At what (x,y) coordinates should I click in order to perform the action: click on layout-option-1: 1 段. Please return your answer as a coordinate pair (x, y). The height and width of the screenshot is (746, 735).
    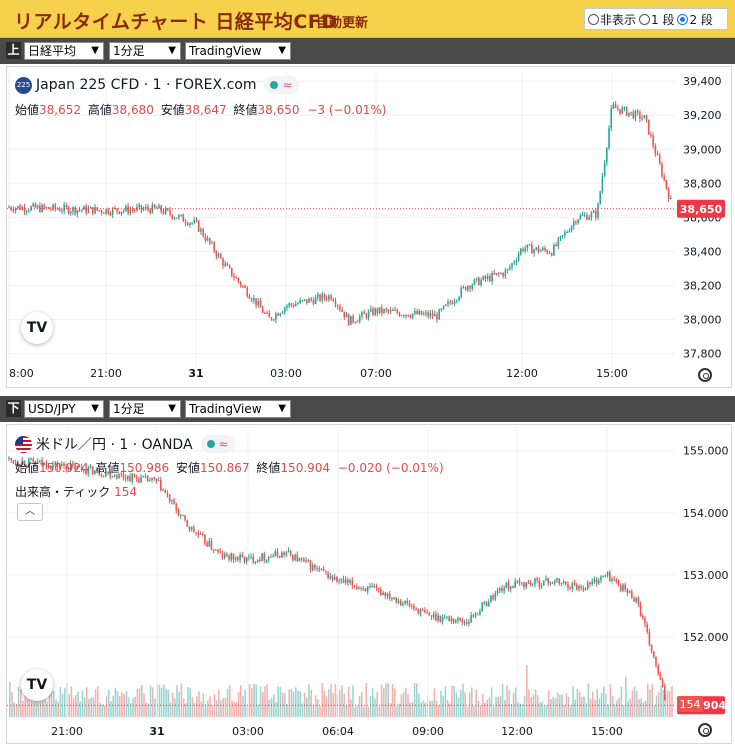
    Looking at the image, I should click on (656, 19).